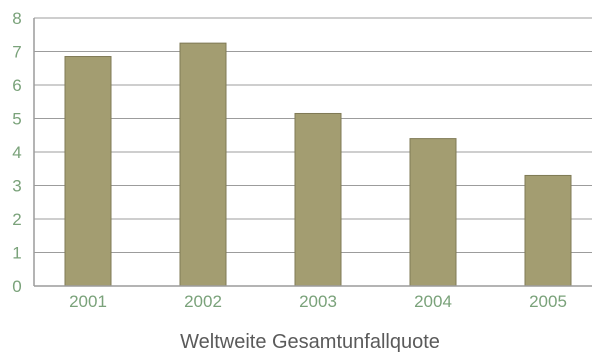 The image size is (594, 358). What do you see at coordinates (16, 85) in the screenshot?
I see `y-tick-label: 6` at bounding box center [16, 85].